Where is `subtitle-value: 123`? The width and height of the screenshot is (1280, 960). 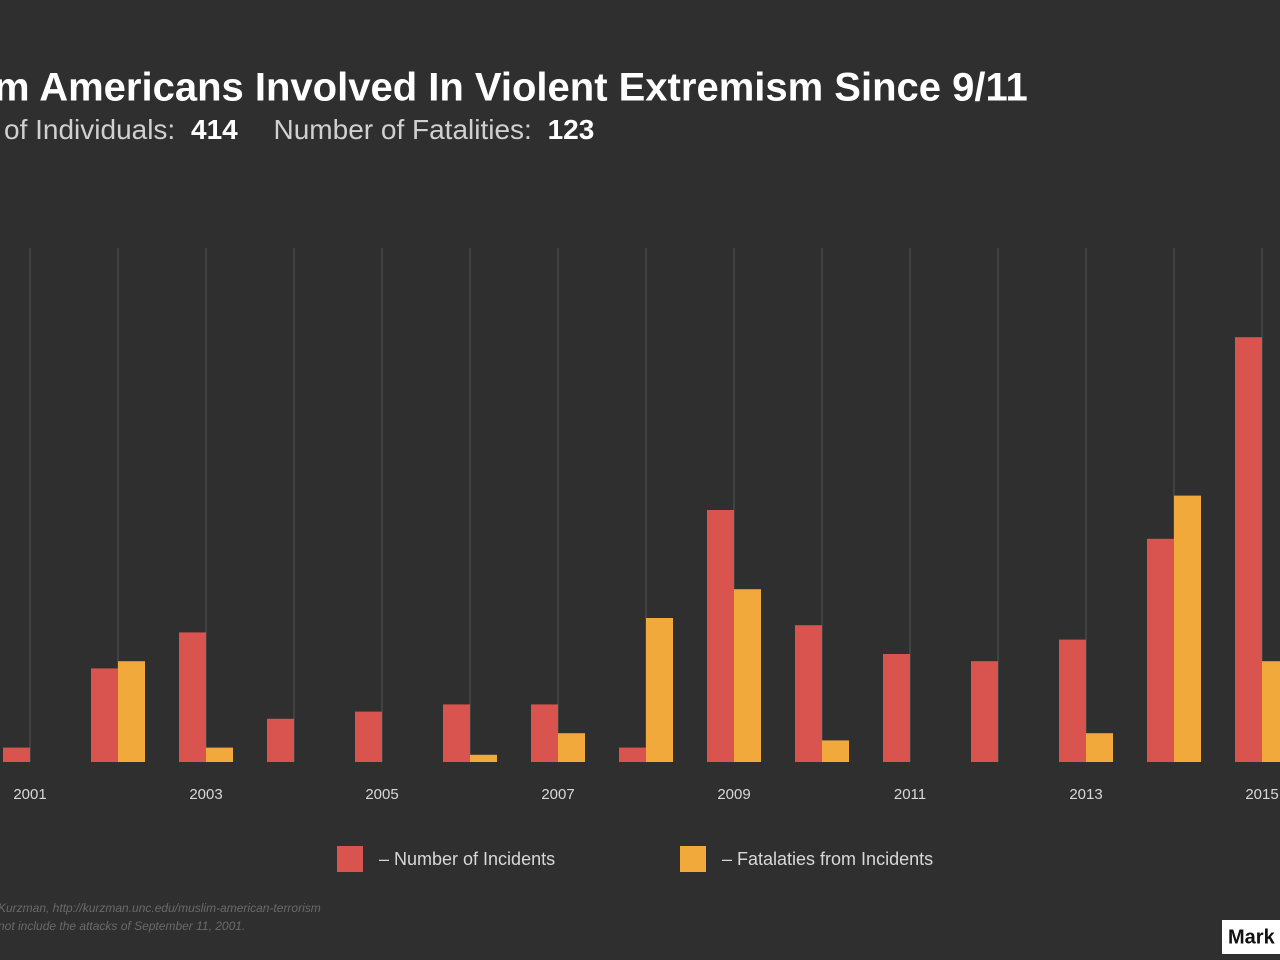
subtitle-value: 123 is located at coordinates (571, 129).